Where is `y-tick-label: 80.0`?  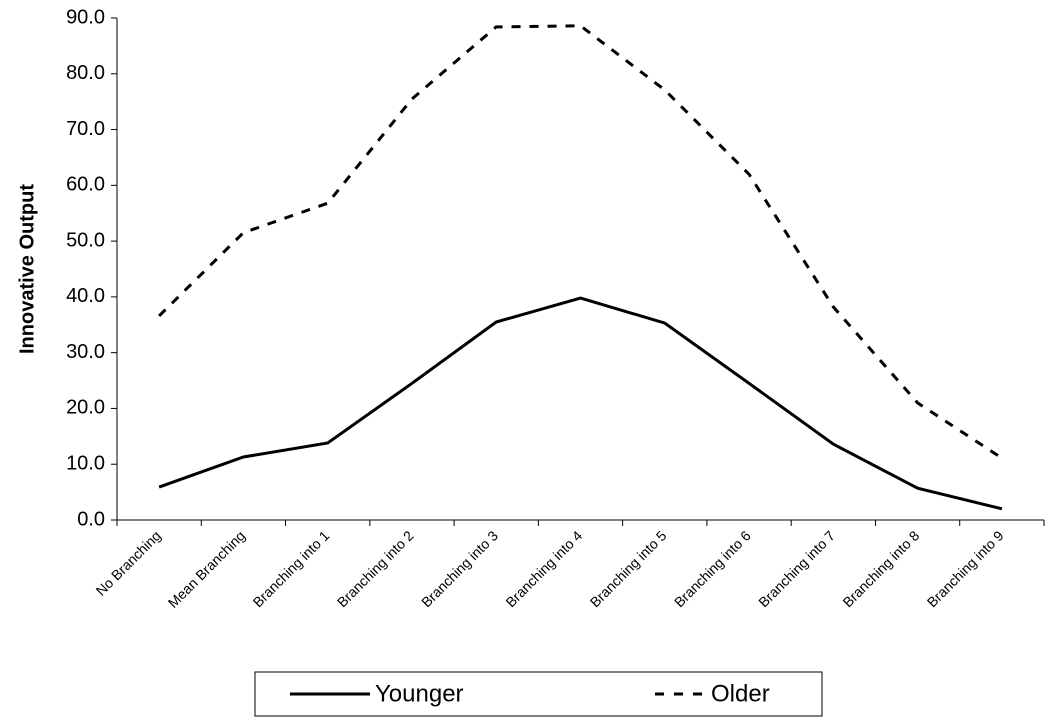
y-tick-label: 80.0 is located at coordinates (85, 73).